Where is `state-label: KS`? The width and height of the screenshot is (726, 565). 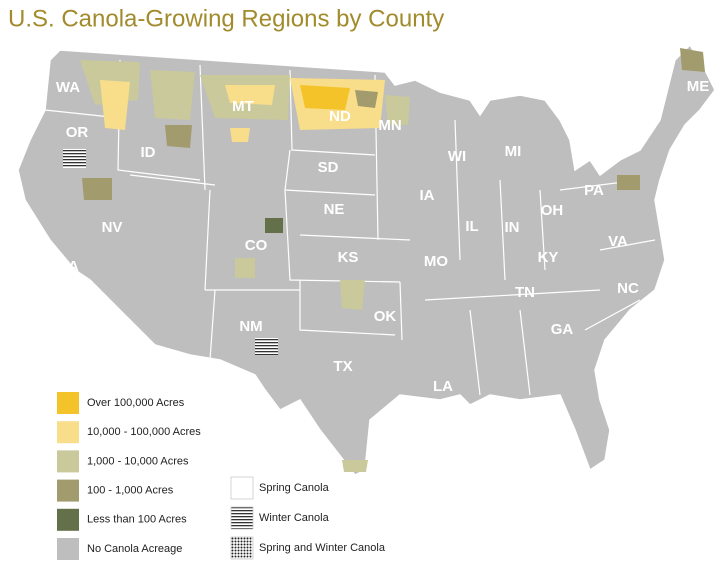 state-label: KS is located at coordinates (348, 257).